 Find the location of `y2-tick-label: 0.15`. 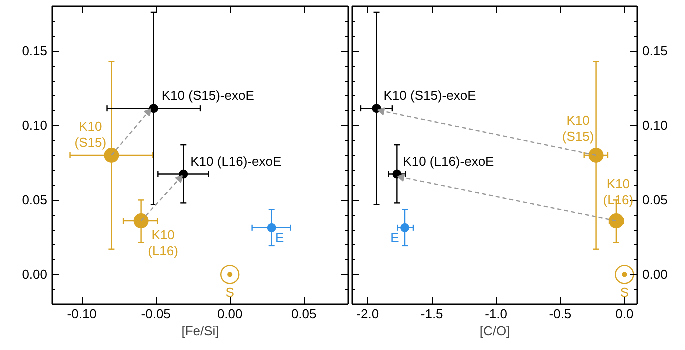

y2-tick-label: 0.15 is located at coordinates (655, 51).